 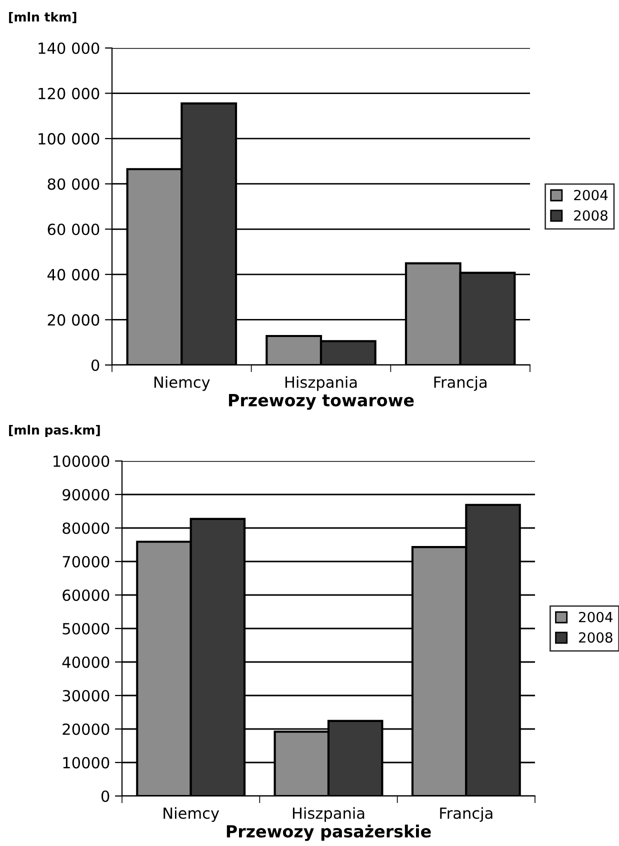 What do you see at coordinates (86, 762) in the screenshot?
I see `y-tick-label: 10000` at bounding box center [86, 762].